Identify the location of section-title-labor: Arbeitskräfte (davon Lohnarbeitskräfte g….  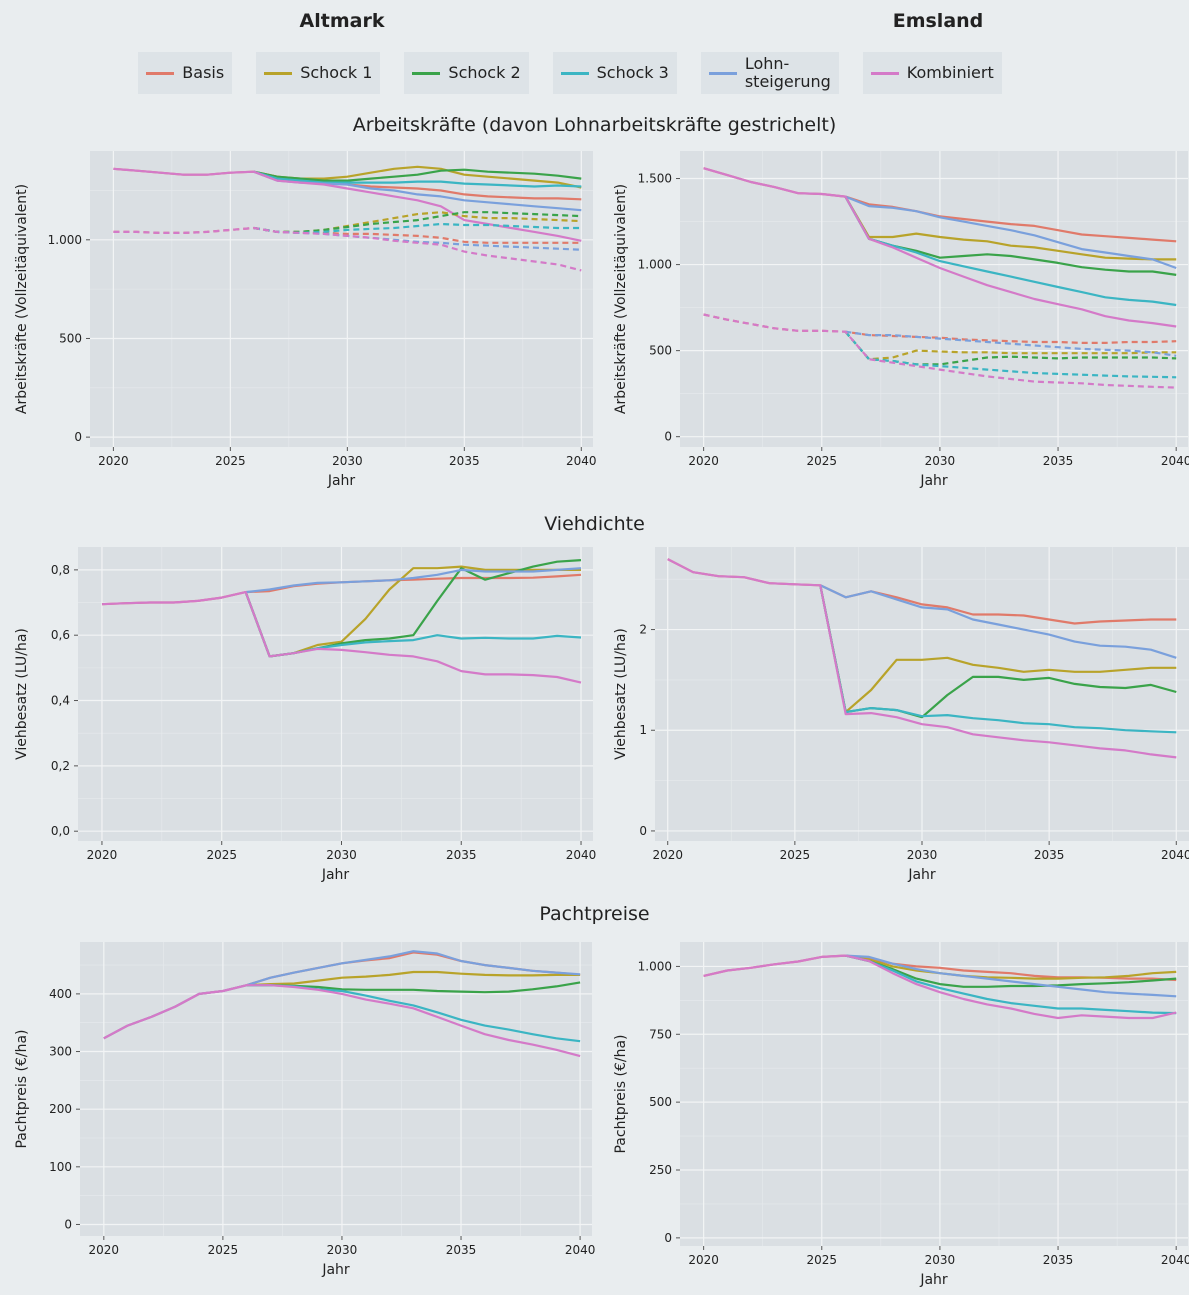
(594, 125).